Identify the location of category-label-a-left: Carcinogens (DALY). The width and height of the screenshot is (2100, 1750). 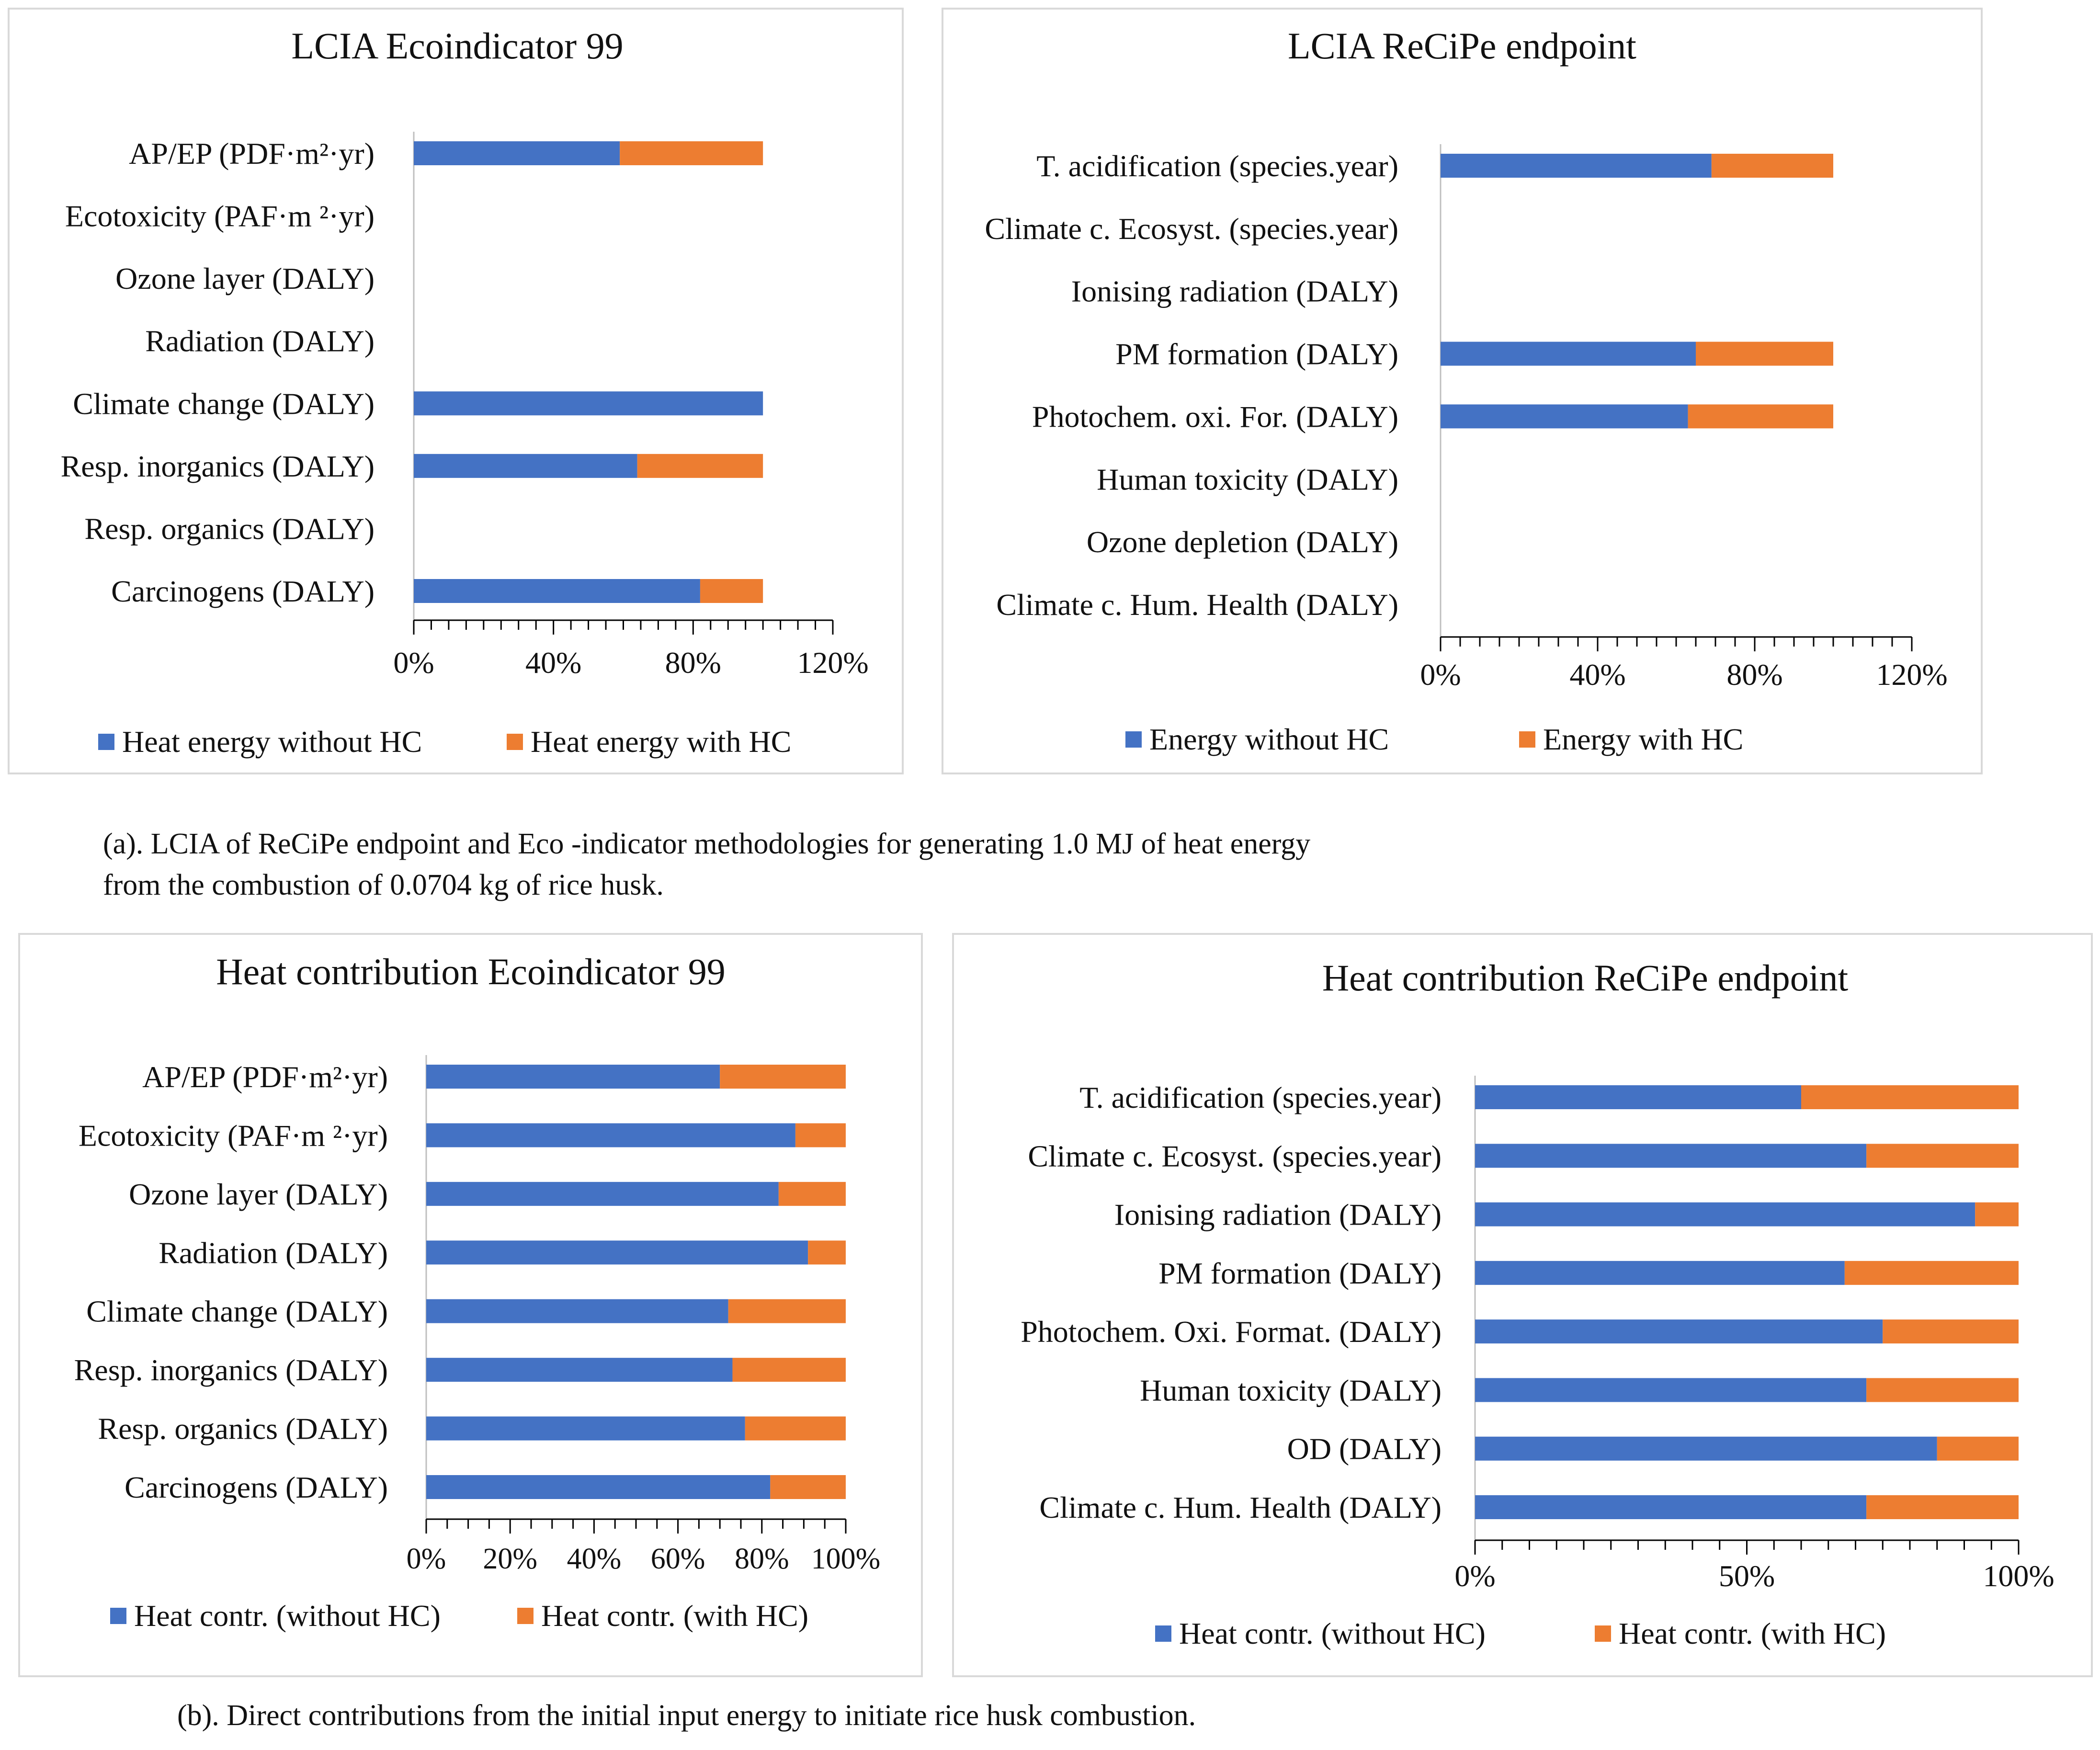
(243, 591).